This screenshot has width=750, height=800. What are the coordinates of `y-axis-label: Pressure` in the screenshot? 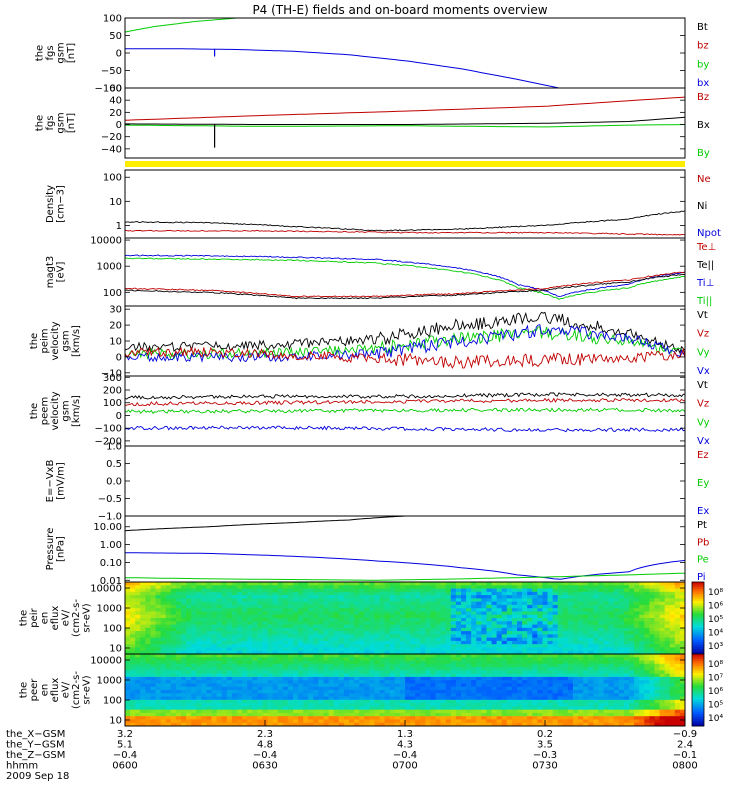 It's located at (50, 549).